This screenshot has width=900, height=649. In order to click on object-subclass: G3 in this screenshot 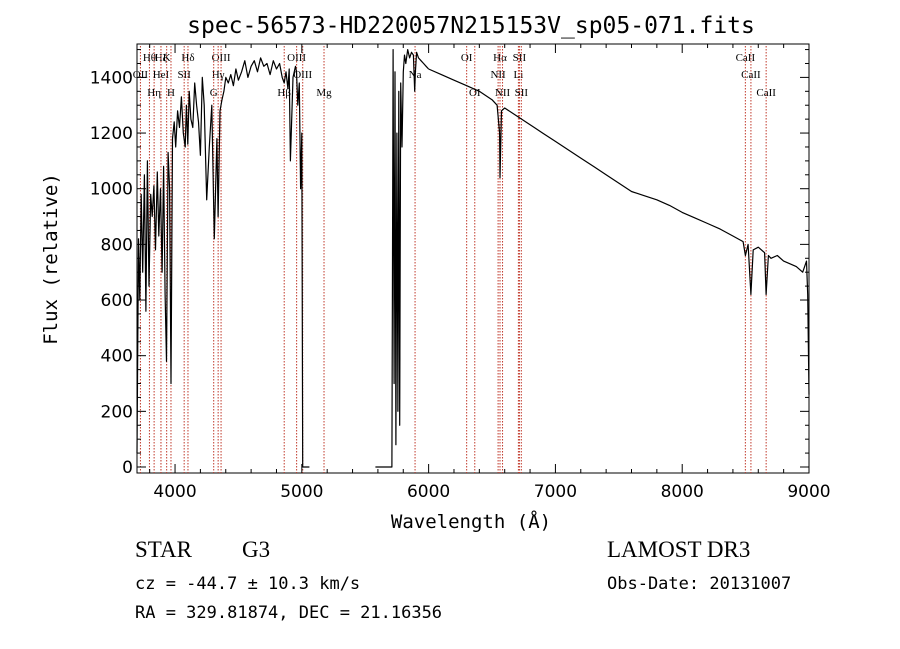, I will do `click(256, 549)`.